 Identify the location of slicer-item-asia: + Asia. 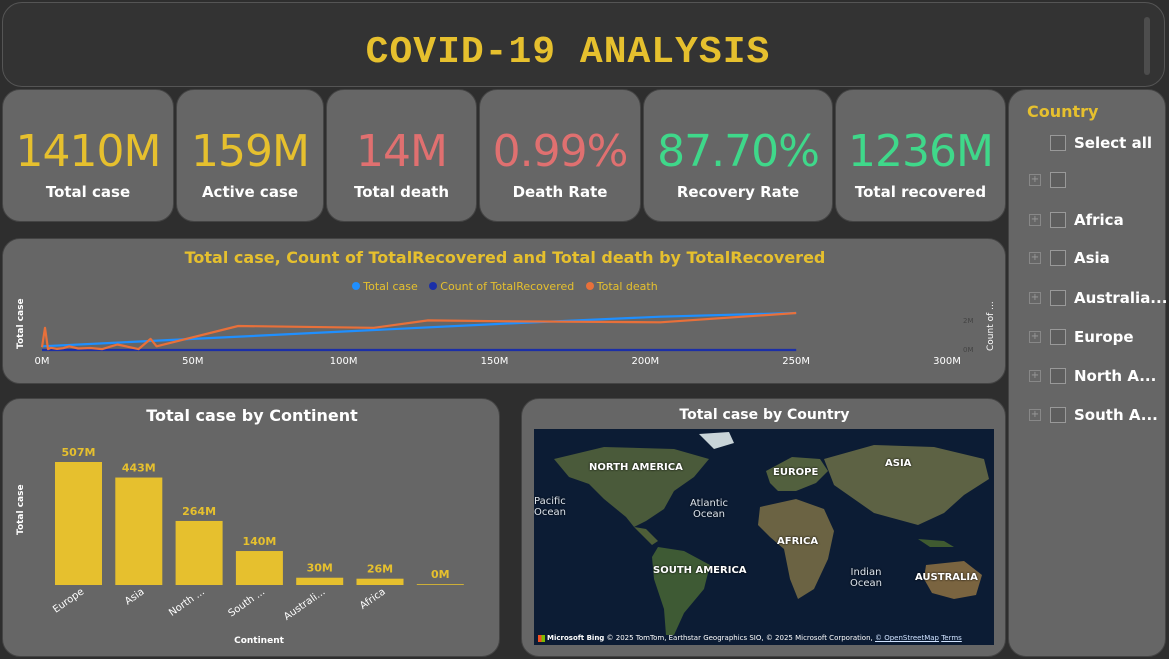
(1088, 258).